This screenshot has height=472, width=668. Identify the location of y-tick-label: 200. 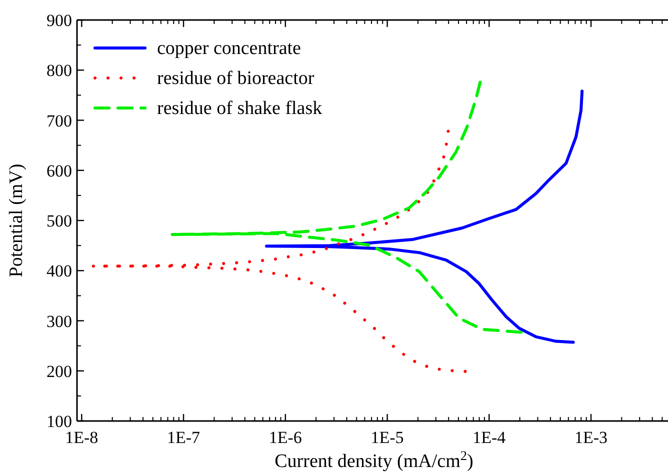
(59, 371).